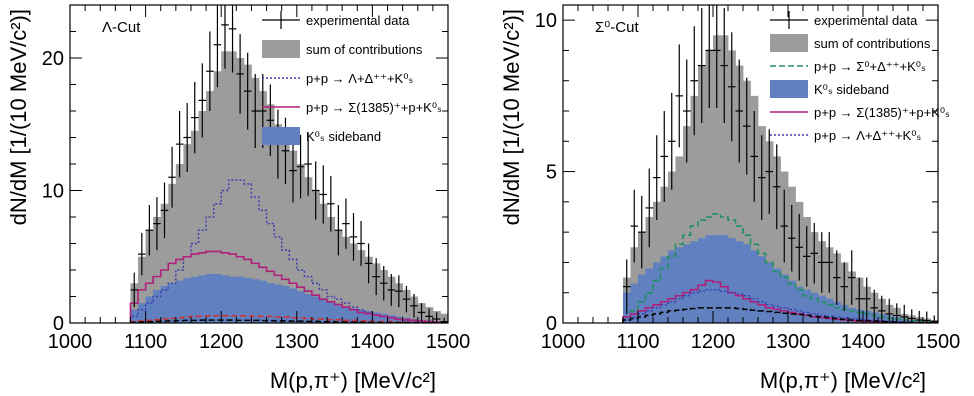 The height and width of the screenshot is (396, 974). What do you see at coordinates (281, 136) in the screenshot?
I see `legend-swatch` at bounding box center [281, 136].